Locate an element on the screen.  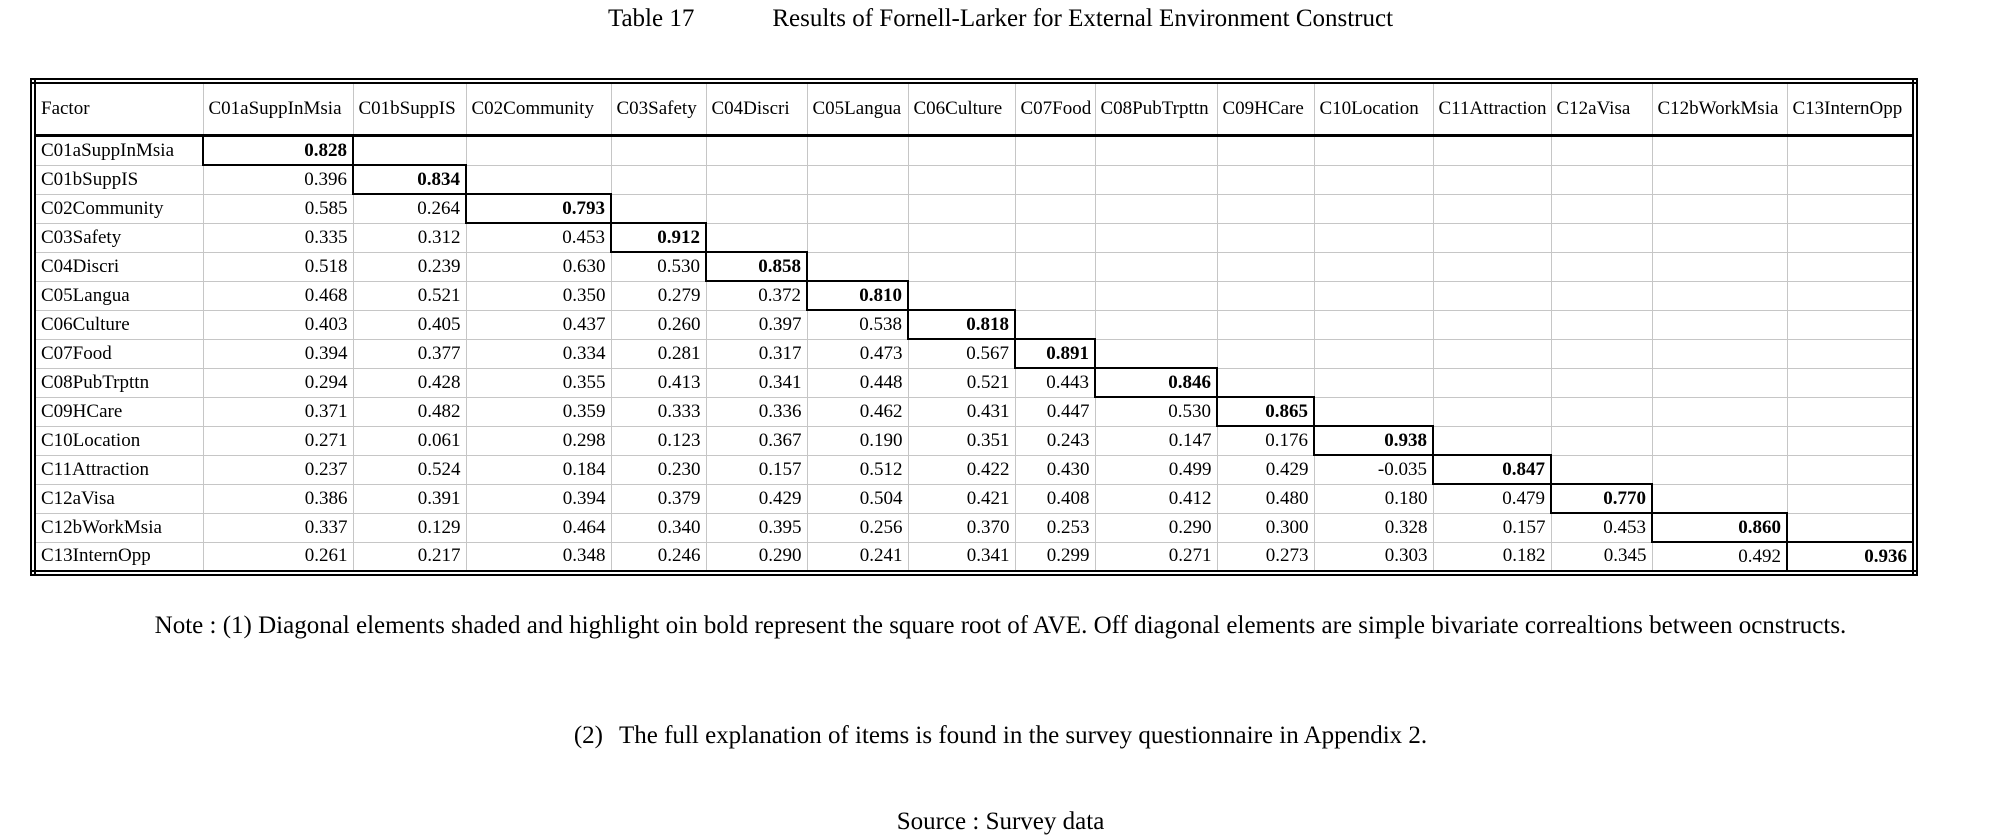
value-cell: 0.334 is located at coordinates (538, 353).